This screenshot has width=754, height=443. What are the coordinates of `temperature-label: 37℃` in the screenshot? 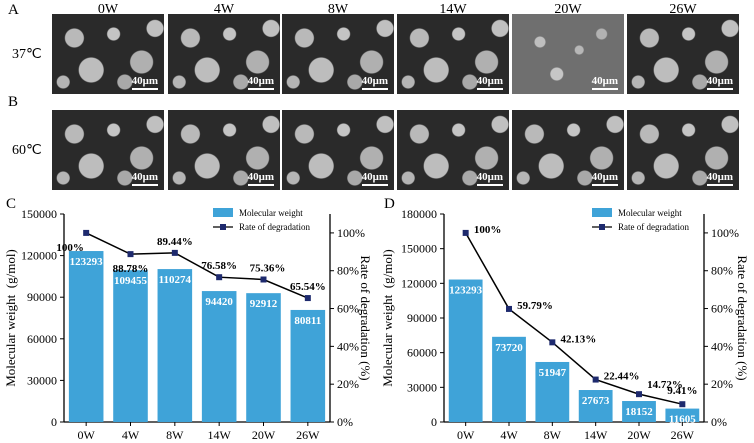 It's located at (27, 54).